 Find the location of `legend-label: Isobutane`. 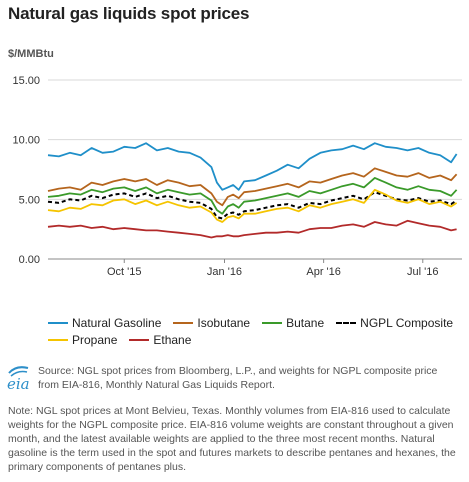

legend-label: Isobutane is located at coordinates (224, 322).